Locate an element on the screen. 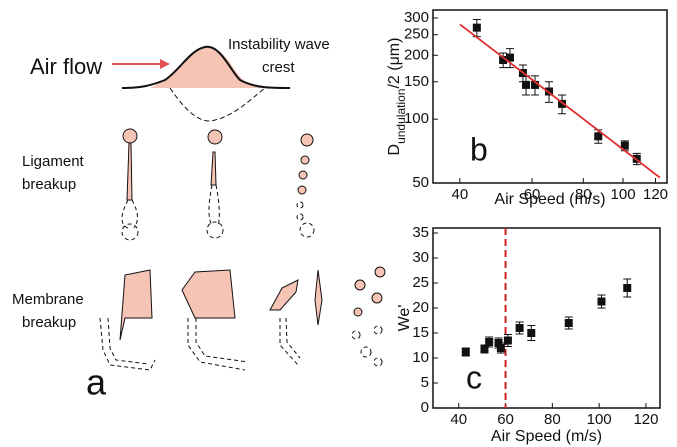  y-tick-label: 300 is located at coordinates (416, 17).